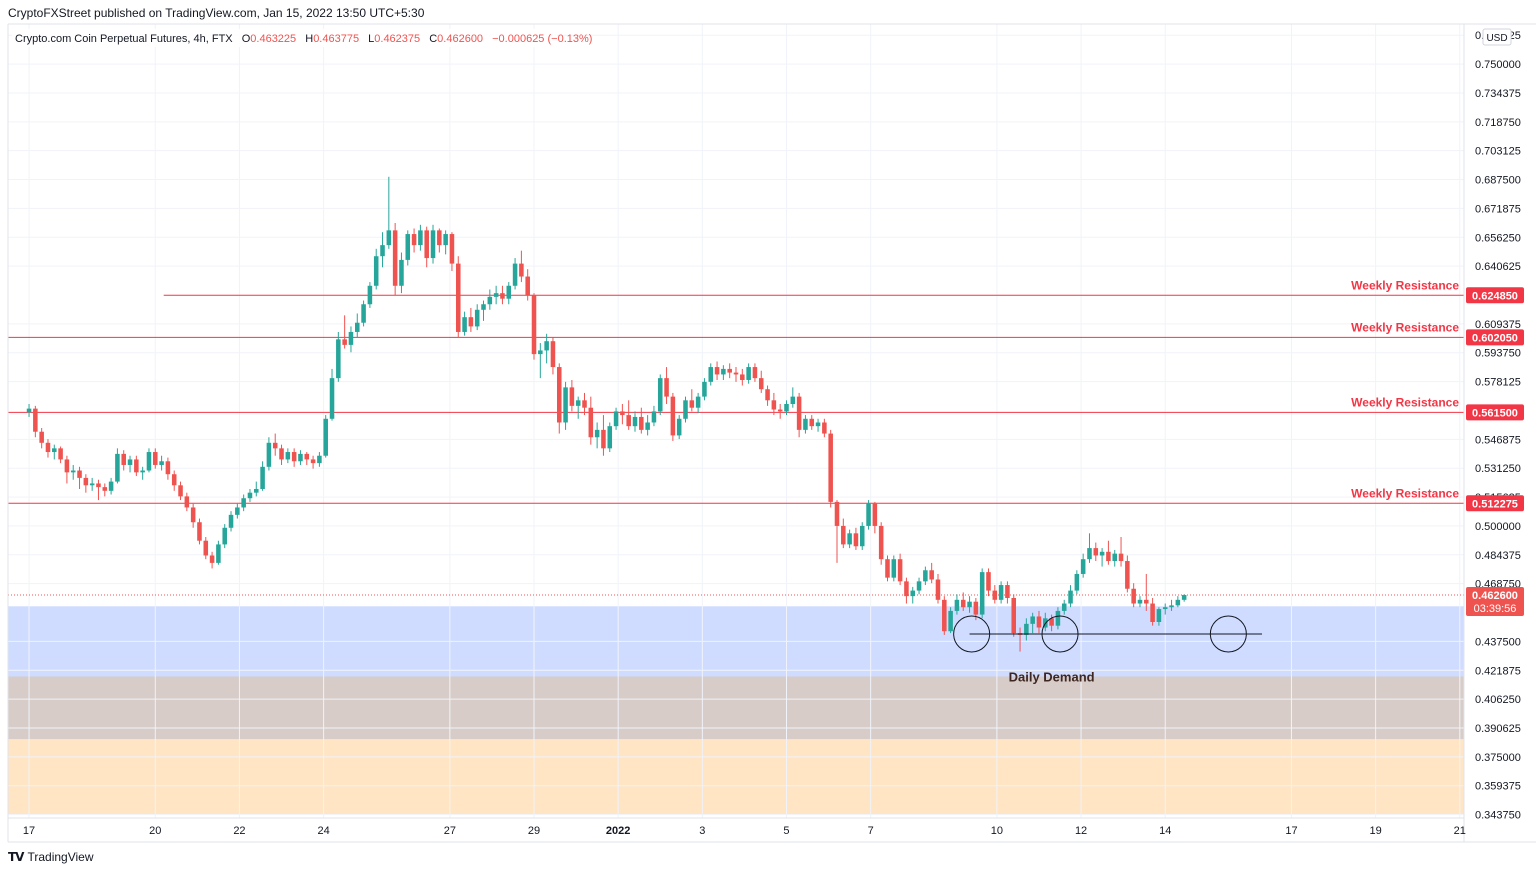 This screenshot has width=1536, height=873. I want to click on legend-high-value: 0.463775, so click(336, 39).